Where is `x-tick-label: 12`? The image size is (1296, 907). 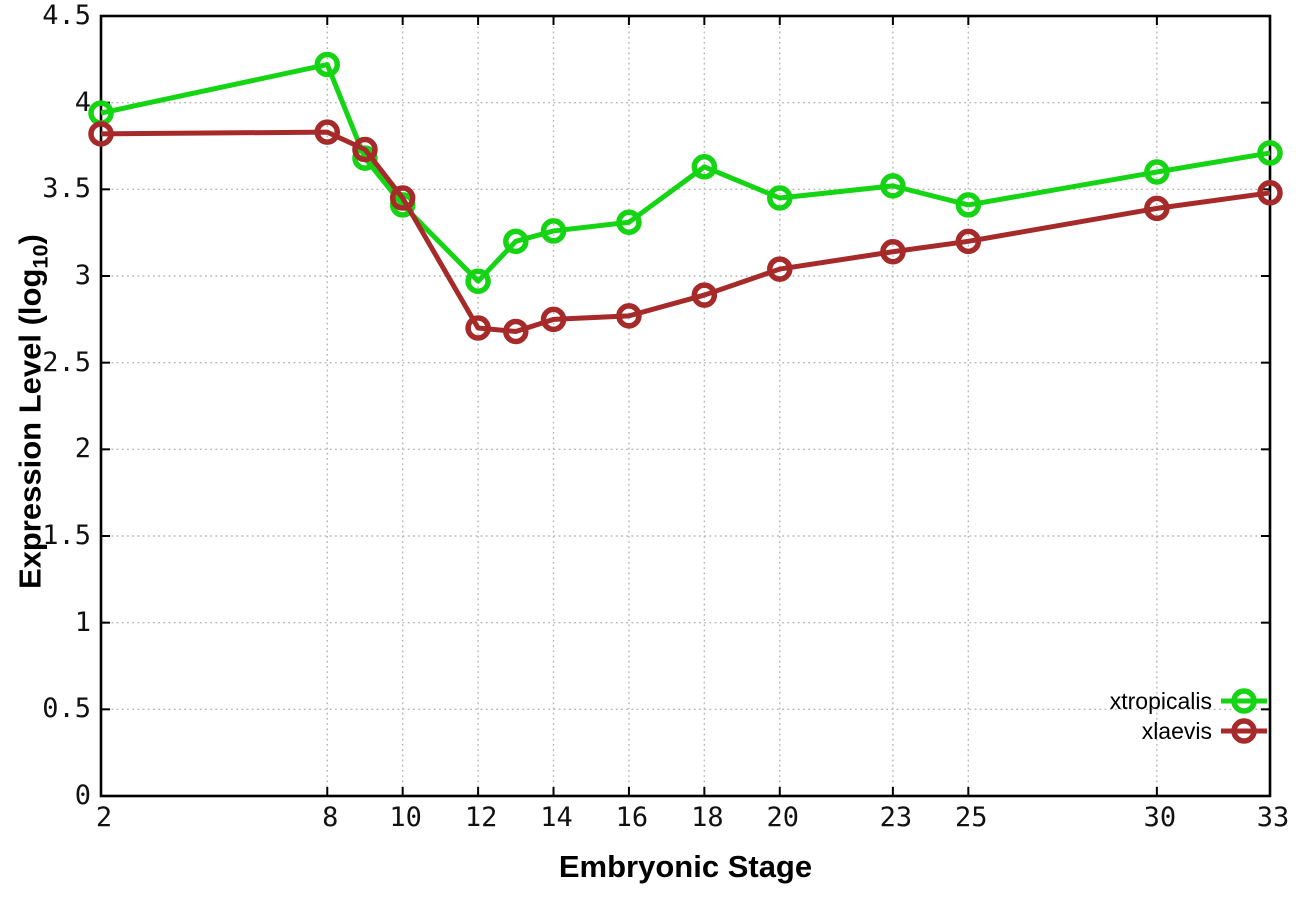
x-tick-label: 12 is located at coordinates (481, 817).